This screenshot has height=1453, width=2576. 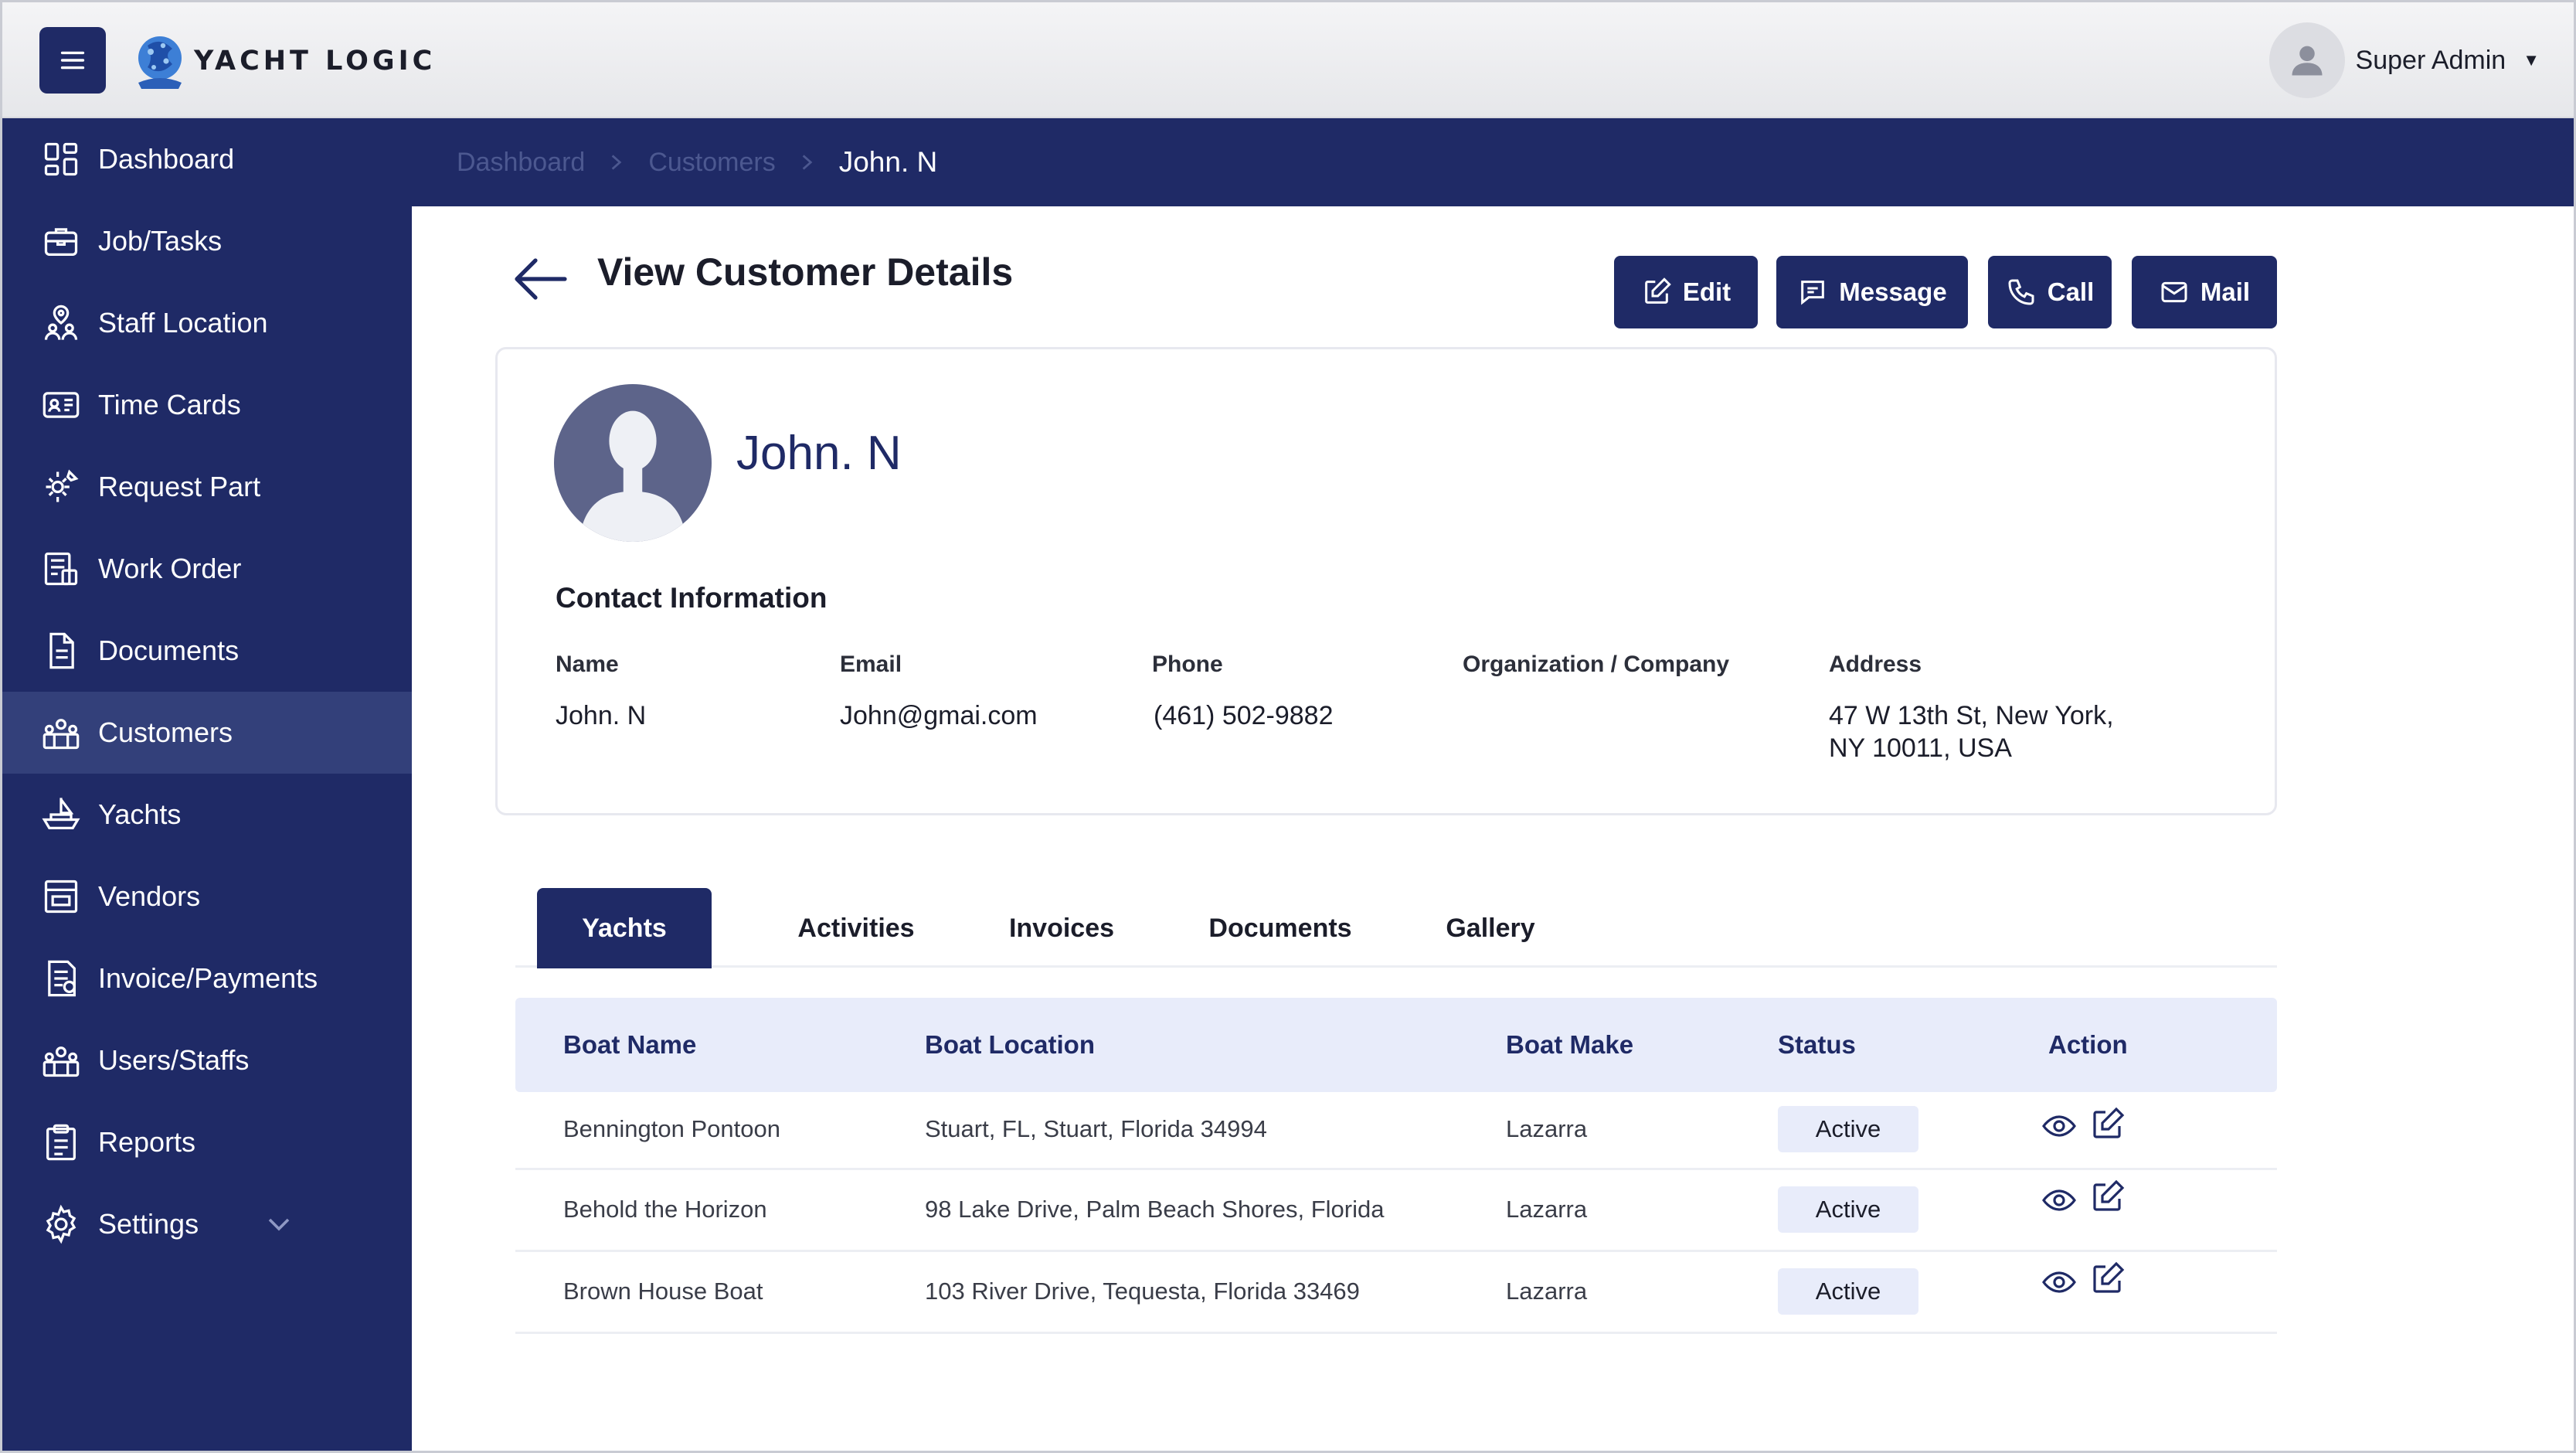 What do you see at coordinates (170, 568) in the screenshot?
I see `sidebar-item-label: Work Order` at bounding box center [170, 568].